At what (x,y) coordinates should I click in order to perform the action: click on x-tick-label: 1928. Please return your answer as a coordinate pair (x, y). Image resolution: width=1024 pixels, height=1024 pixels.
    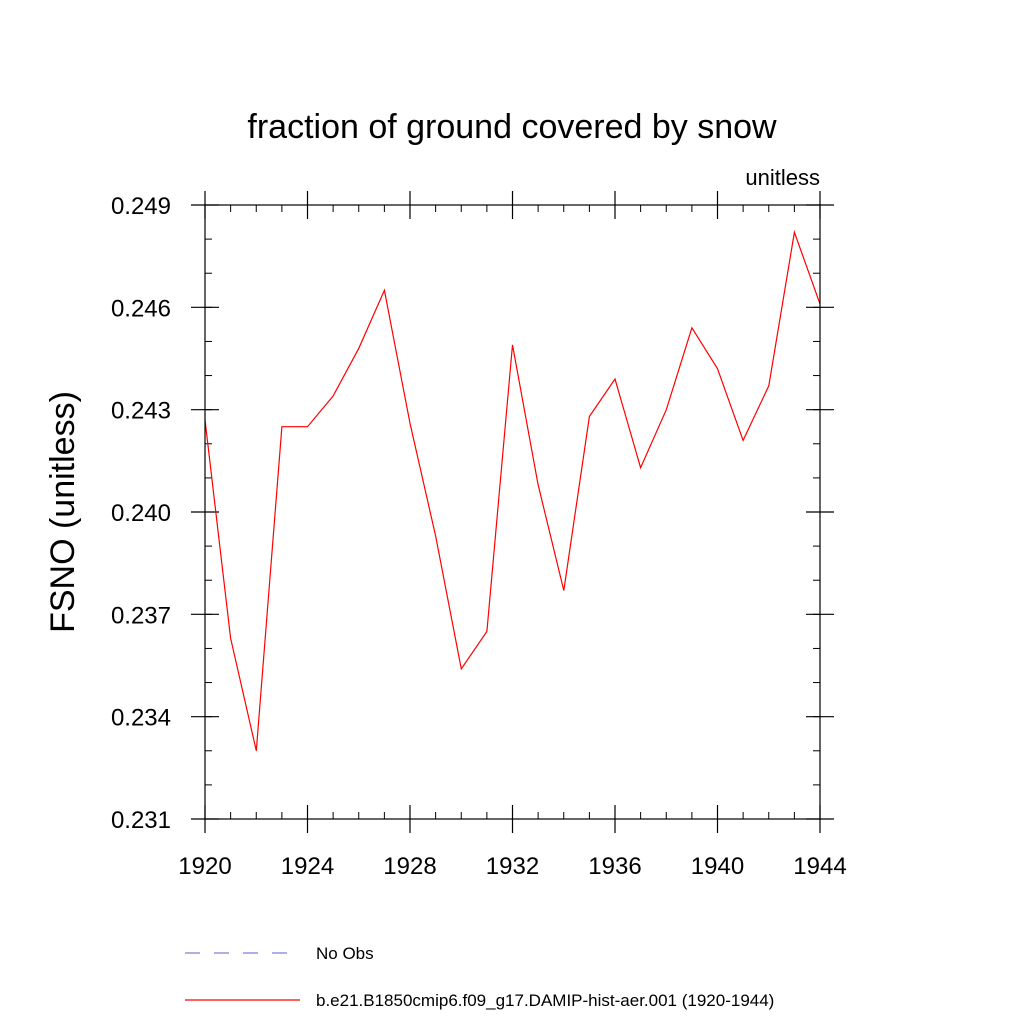
    Looking at the image, I should click on (409, 866).